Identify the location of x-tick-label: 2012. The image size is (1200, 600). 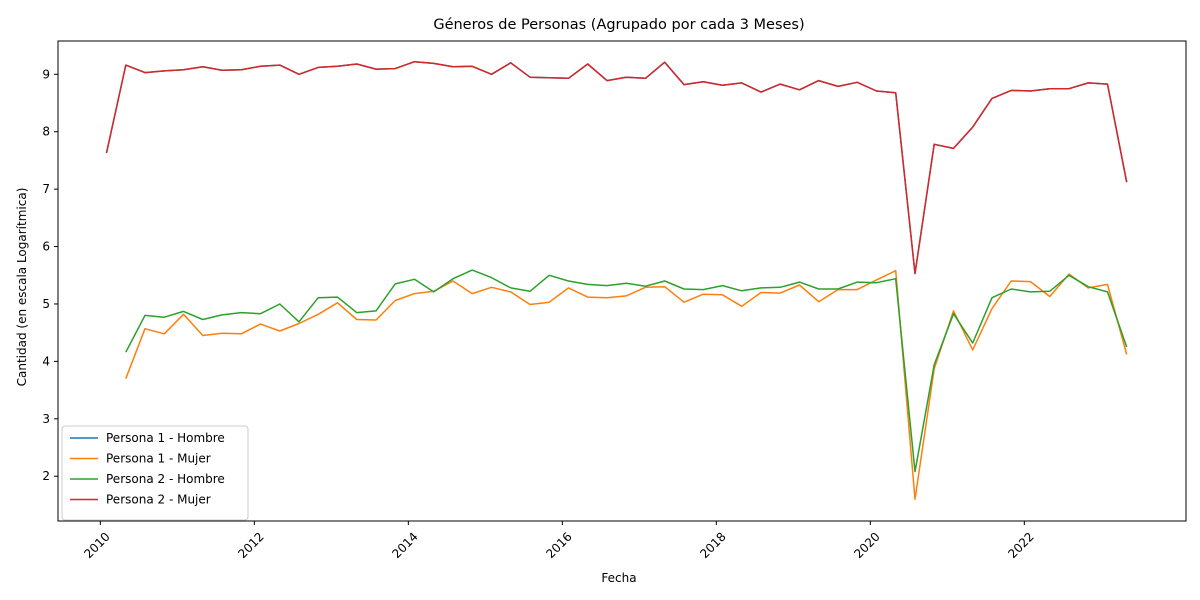
(250, 545).